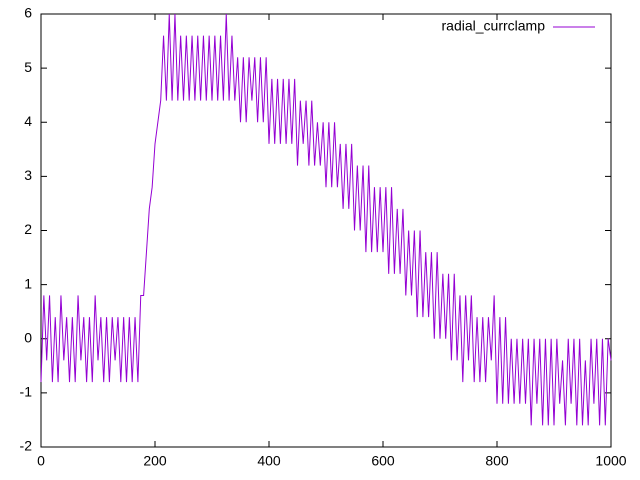  What do you see at coordinates (28, 283) in the screenshot?
I see `y-tick-label: 1` at bounding box center [28, 283].